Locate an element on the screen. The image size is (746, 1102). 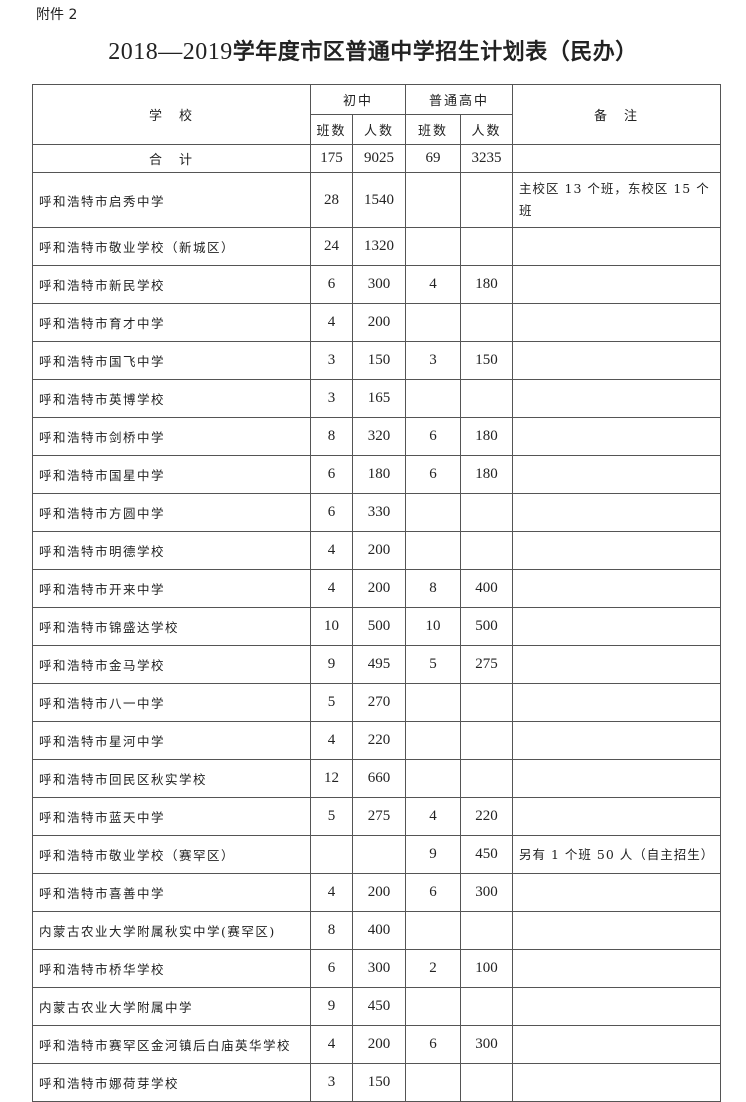
junior-classes: 24 is located at coordinates (331, 246).